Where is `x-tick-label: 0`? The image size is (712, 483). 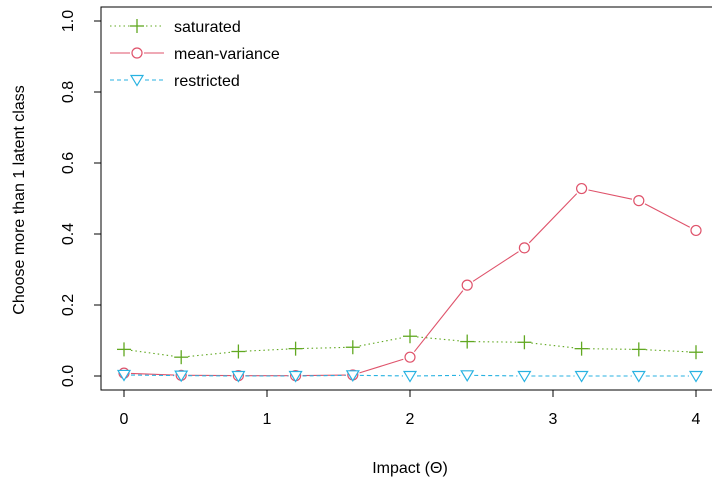
x-tick-label: 0 is located at coordinates (124, 419).